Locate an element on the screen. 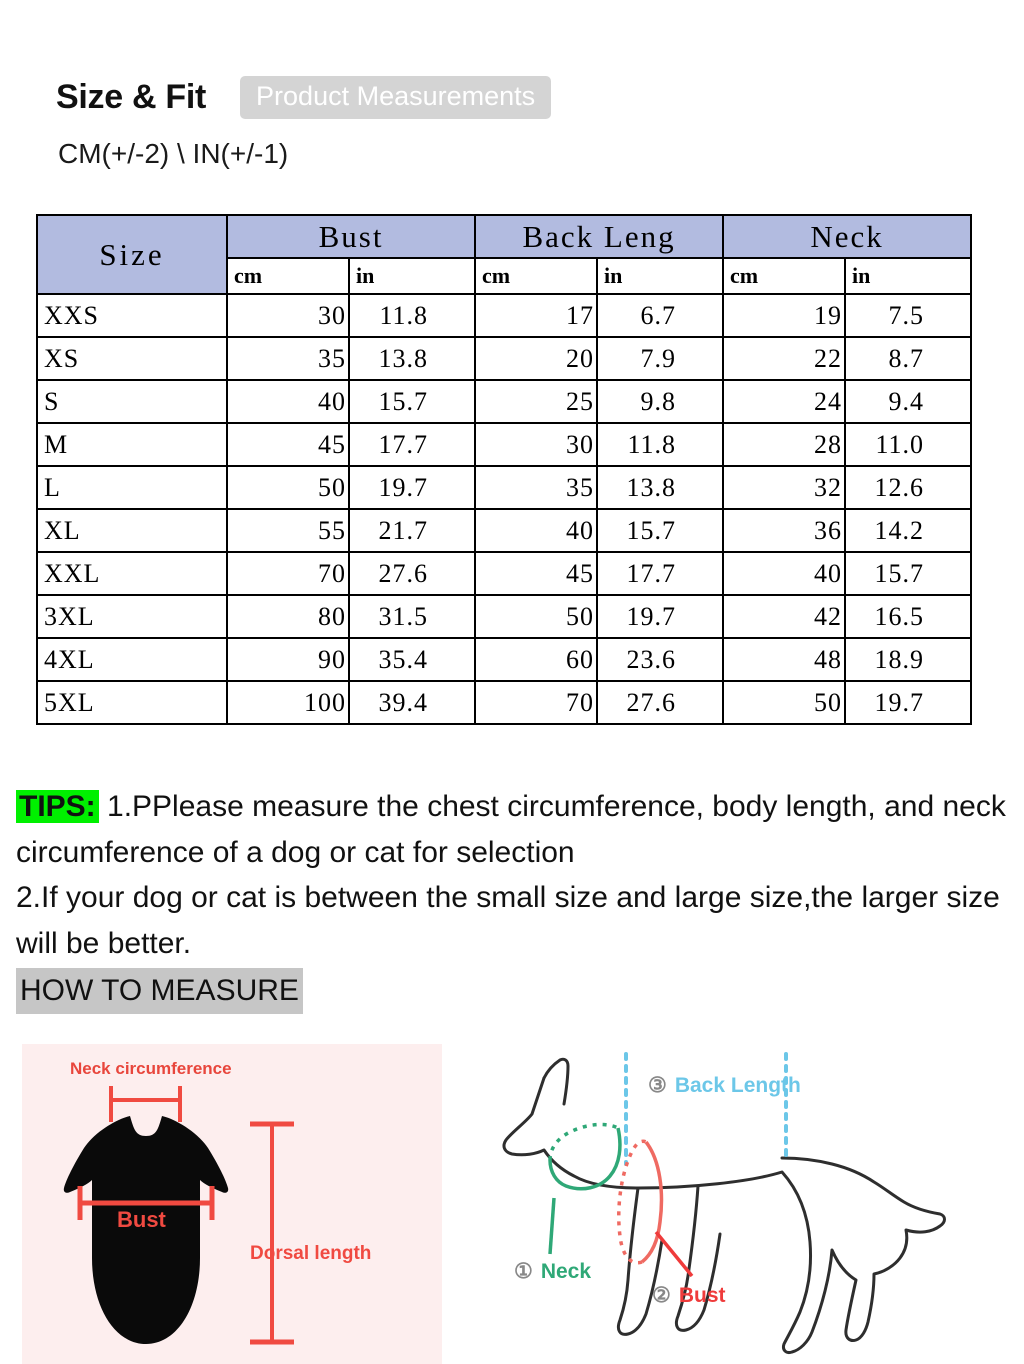 This screenshot has height=1364, width=1024. cell-neck-in: 19.7 is located at coordinates (908, 702).